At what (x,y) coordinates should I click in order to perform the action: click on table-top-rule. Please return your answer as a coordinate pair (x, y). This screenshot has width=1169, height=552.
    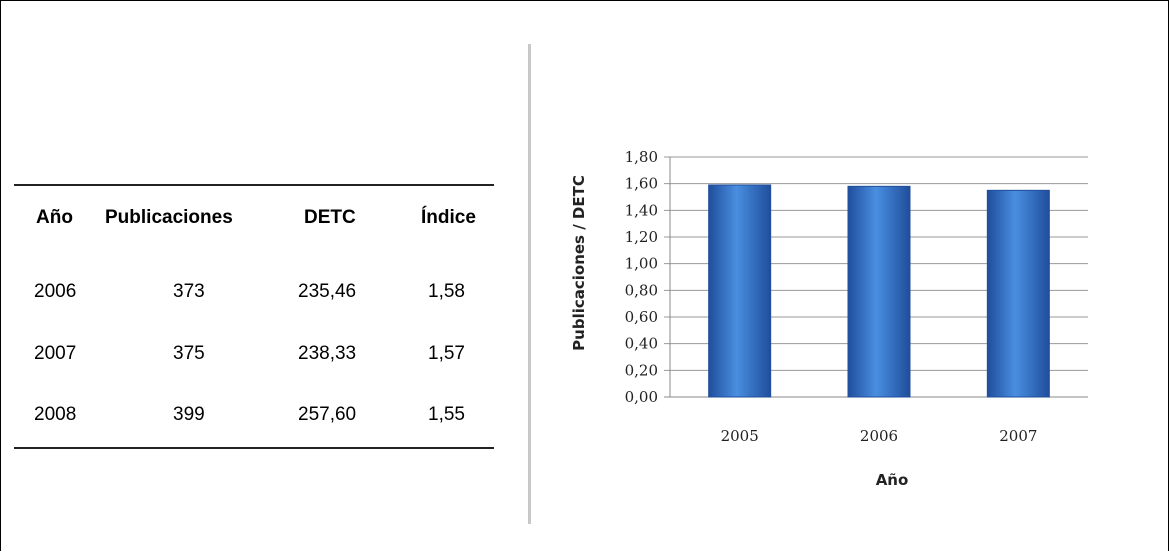
    Looking at the image, I should click on (254, 185).